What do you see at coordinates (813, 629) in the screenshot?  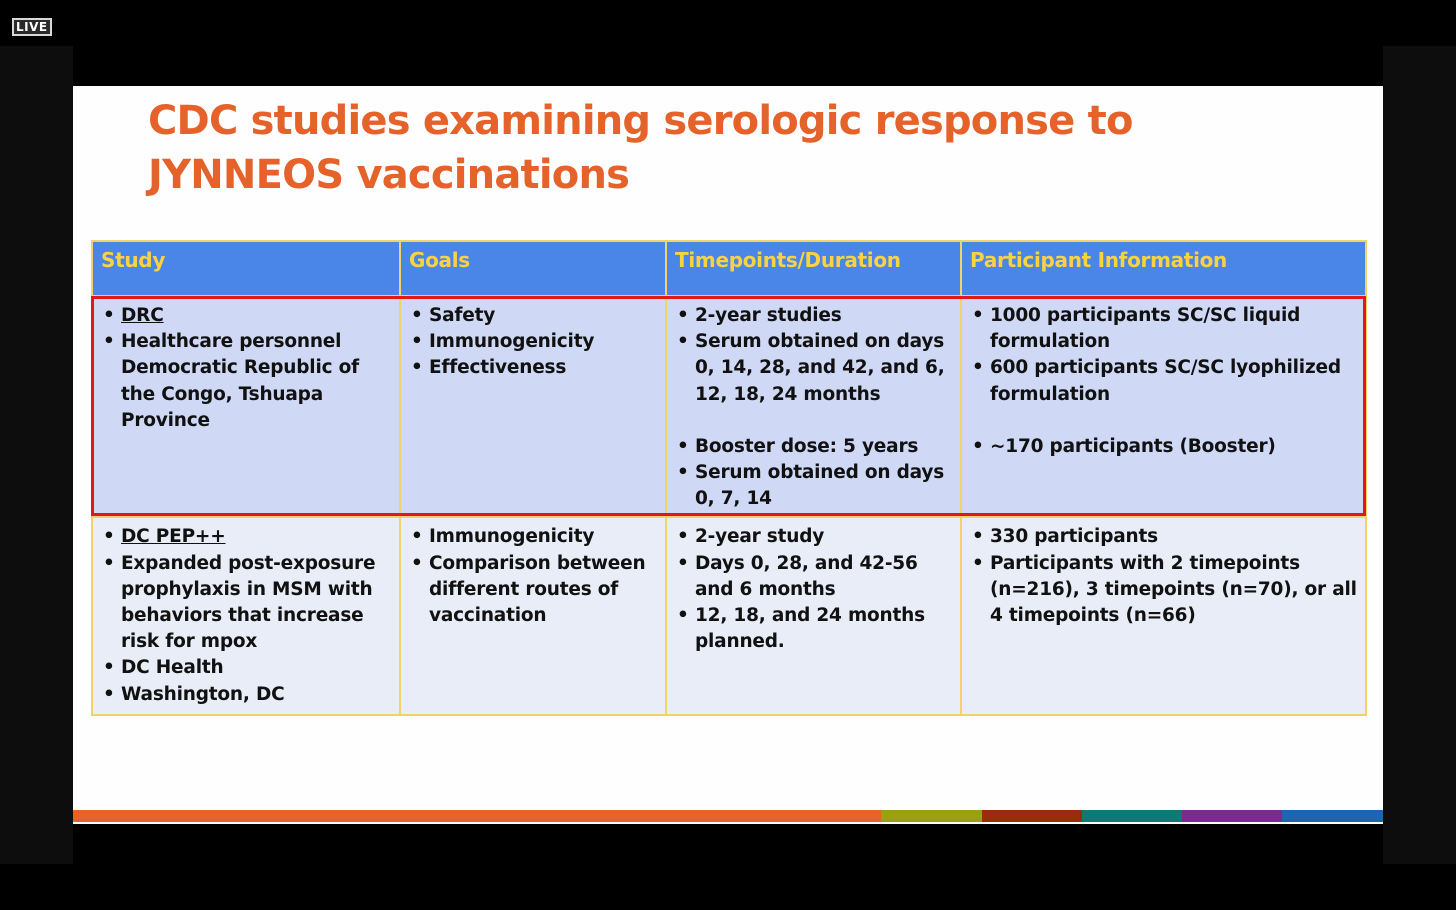 I see `list-item: 12, 18, and 24 months planned.` at bounding box center [813, 629].